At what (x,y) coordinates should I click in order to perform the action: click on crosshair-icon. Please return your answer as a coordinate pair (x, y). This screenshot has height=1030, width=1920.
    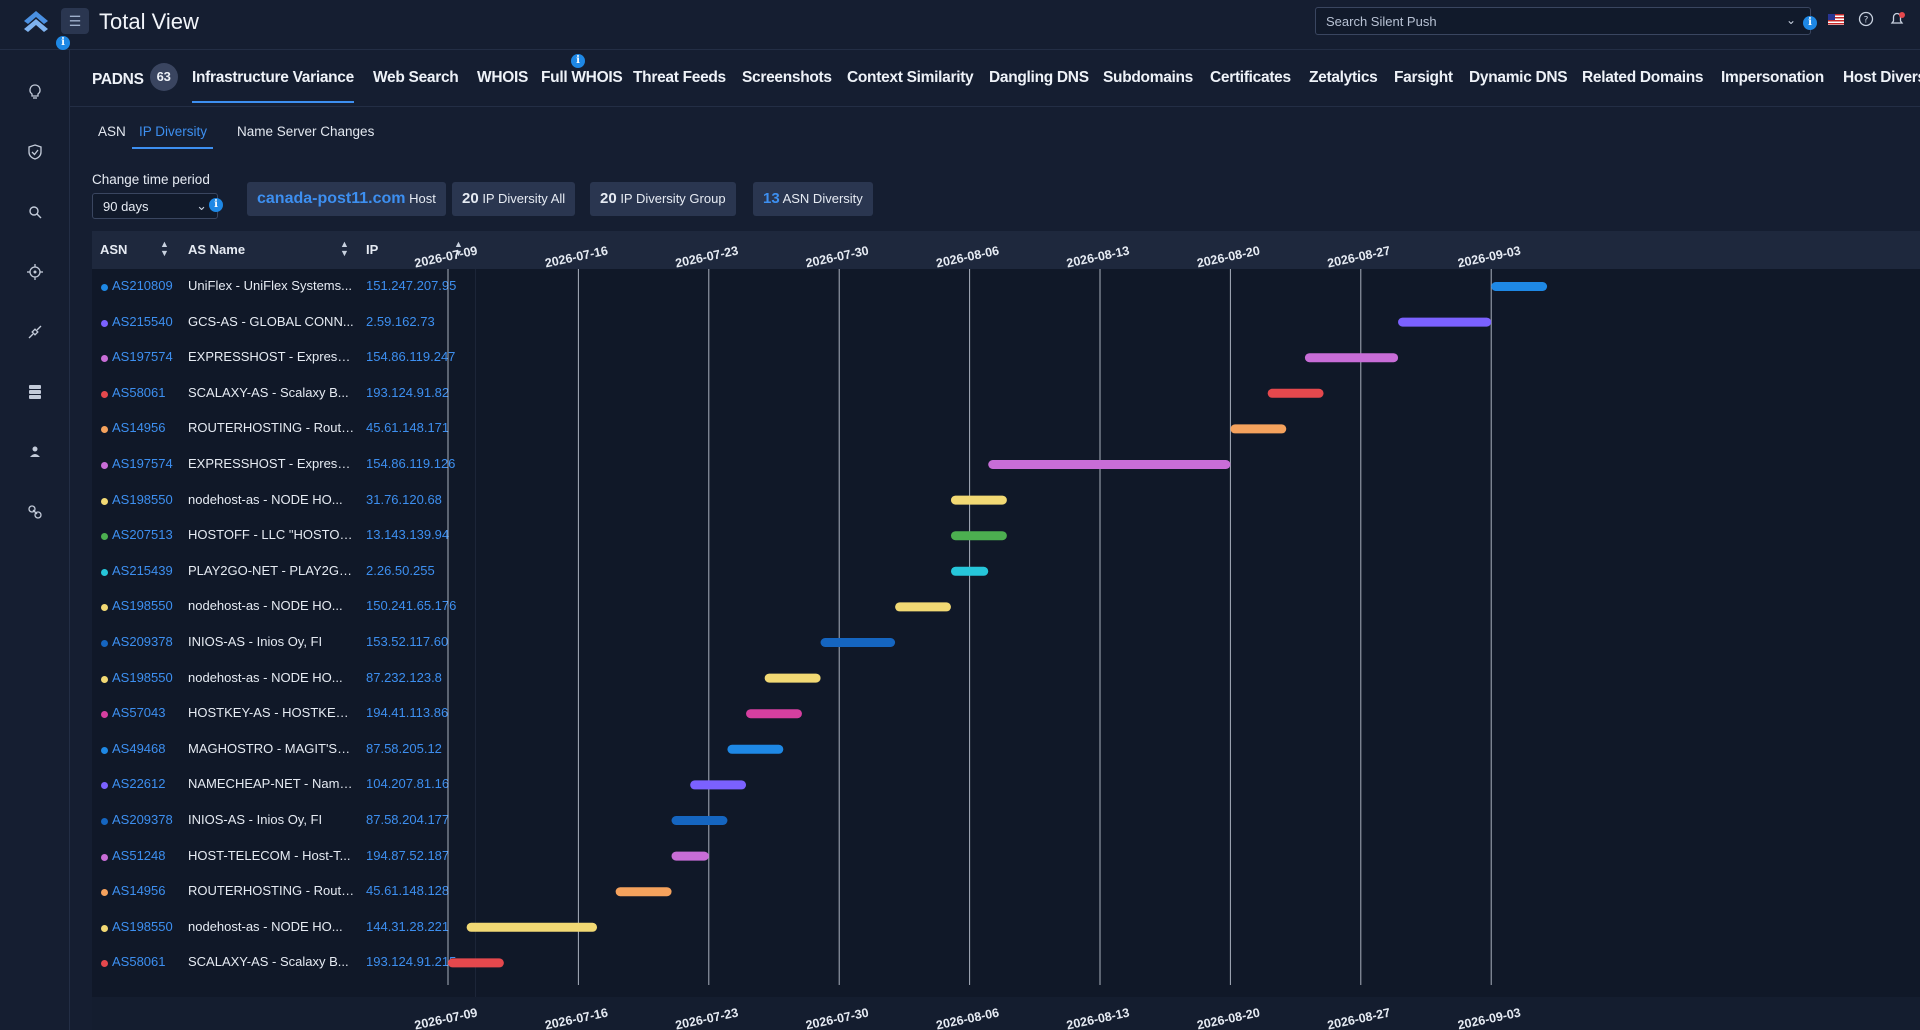
    Looking at the image, I should click on (35, 274).